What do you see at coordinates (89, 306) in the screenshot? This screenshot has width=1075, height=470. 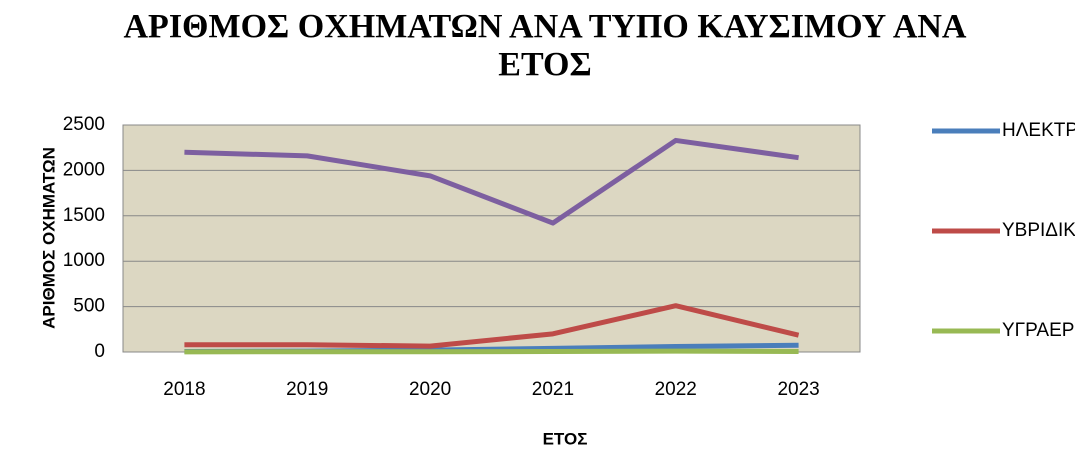 I see `y-tick-label: 500` at bounding box center [89, 306].